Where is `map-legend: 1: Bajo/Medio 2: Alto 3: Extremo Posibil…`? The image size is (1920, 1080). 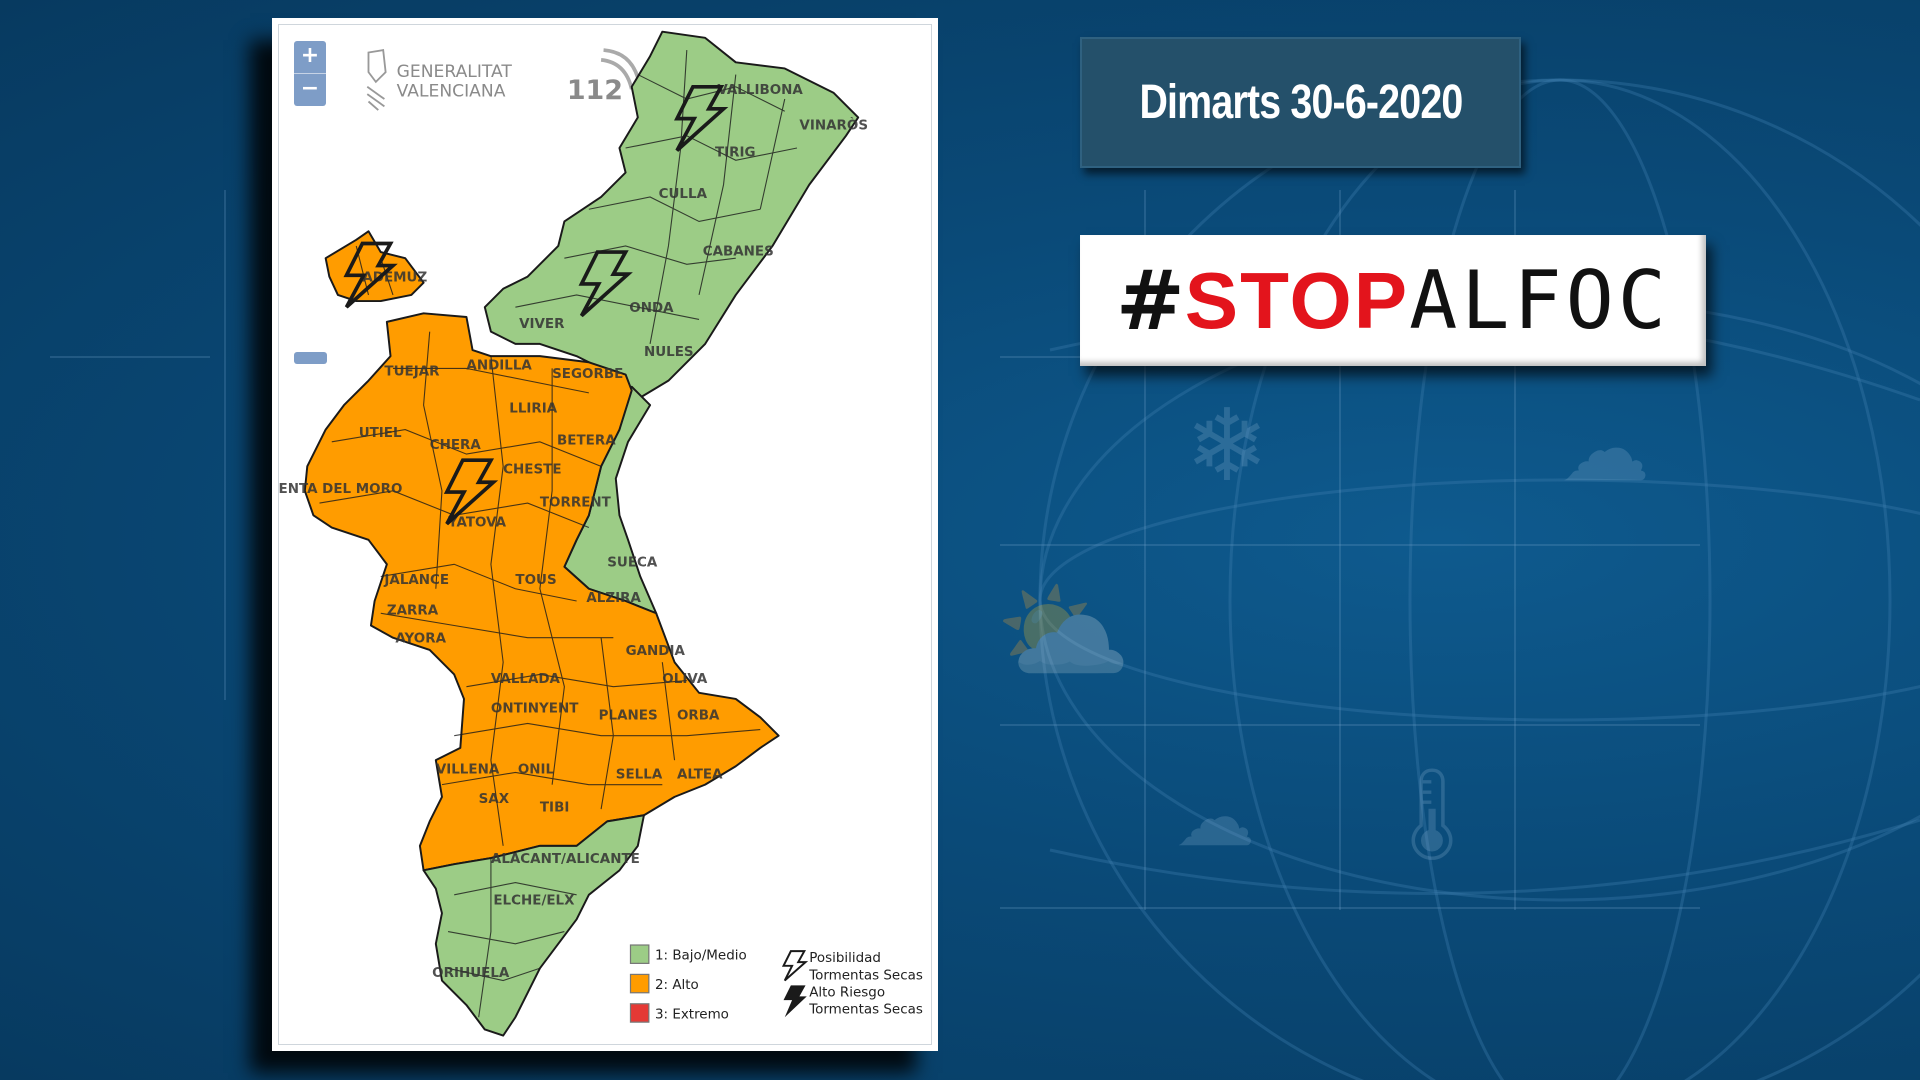 map-legend: 1: Bajo/Medio 2: Alto 3: Extremo Posibil… is located at coordinates (776, 983).